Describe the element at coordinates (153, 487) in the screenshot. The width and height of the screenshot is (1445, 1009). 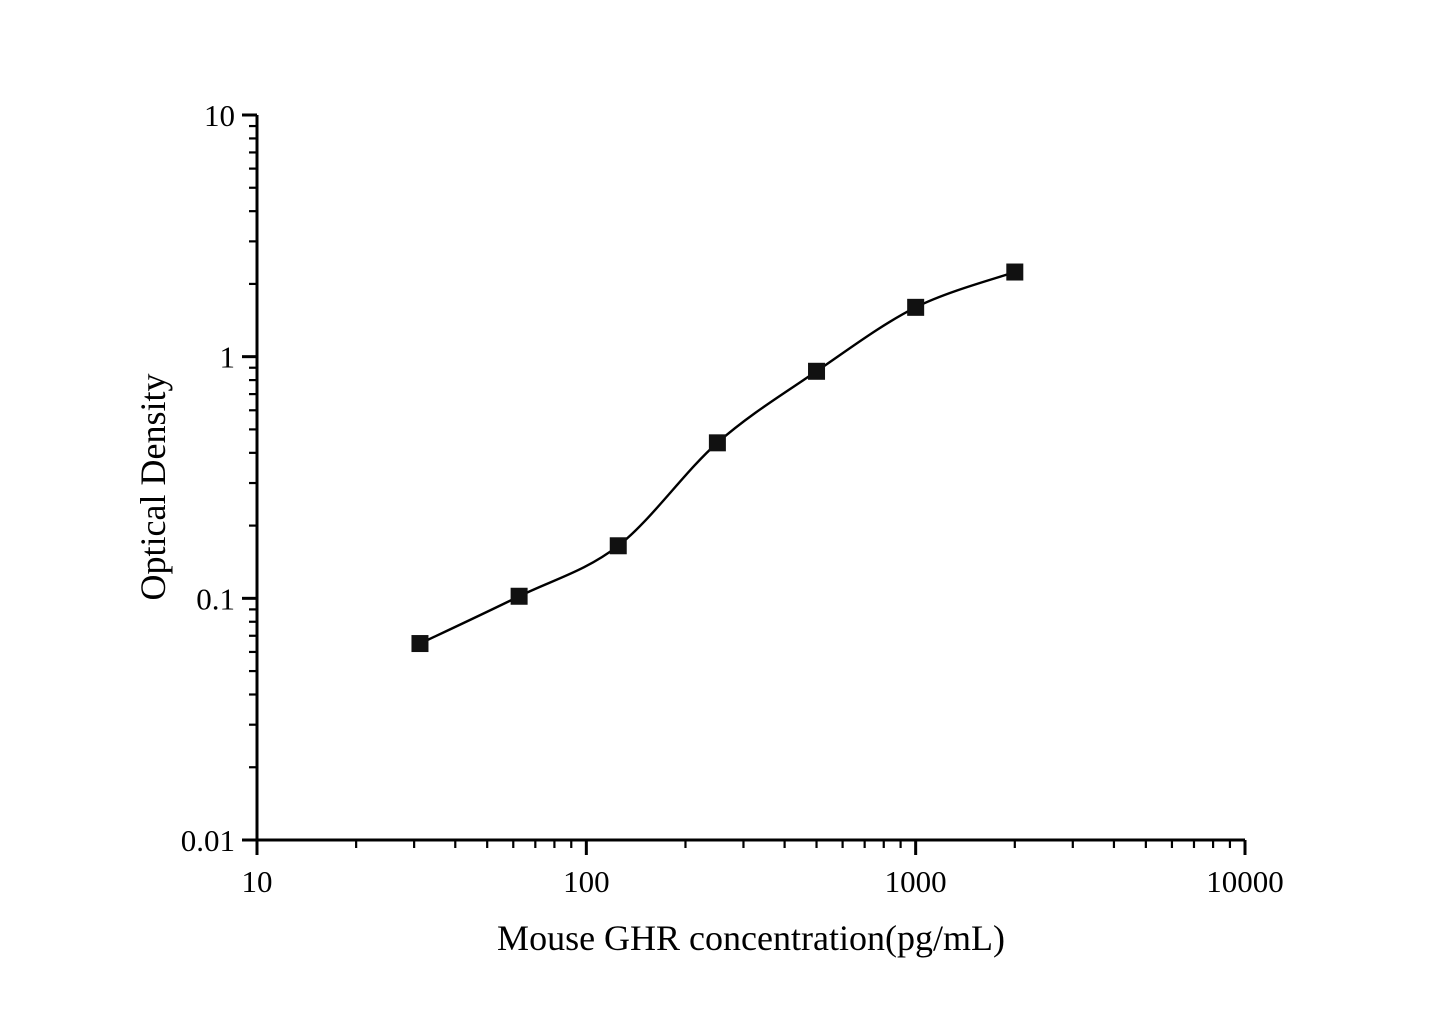
I see `y-axis-title: Optical Density` at that location.